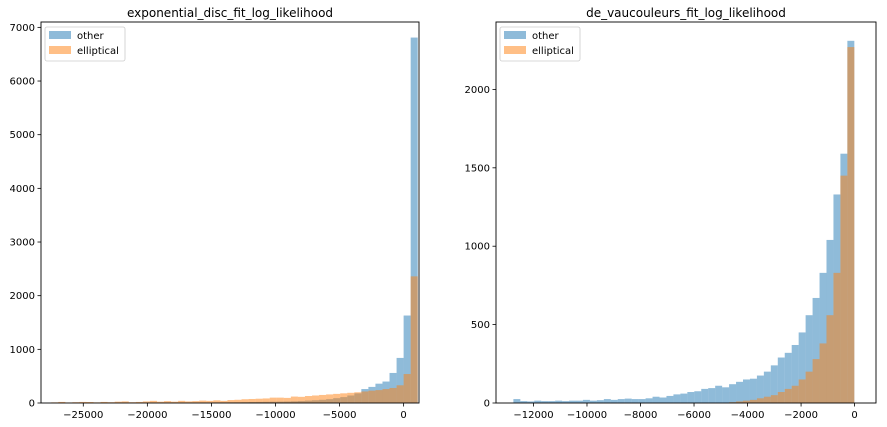 The image size is (887, 427). I want to click on left-ytick-label-5: 5000, so click(22, 135).